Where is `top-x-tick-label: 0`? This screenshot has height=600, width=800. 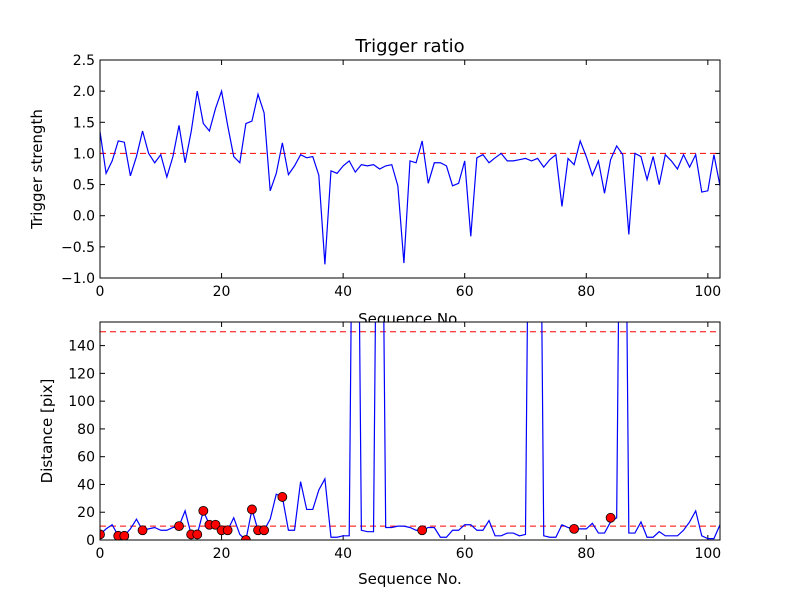 top-x-tick-label: 0 is located at coordinates (100, 292).